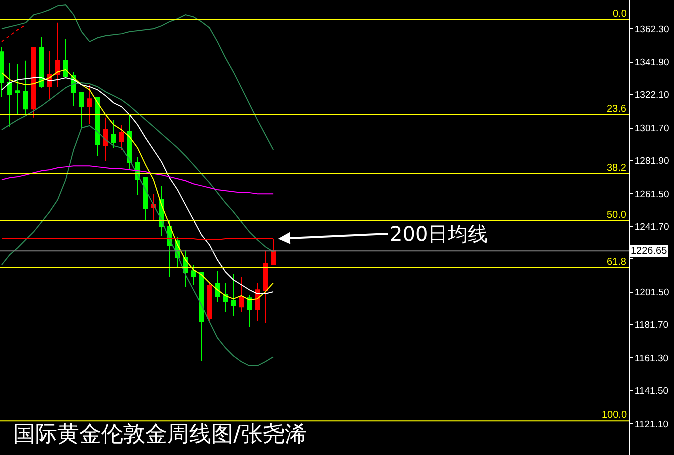 Image resolution: width=674 pixels, height=455 pixels. What do you see at coordinates (439, 234) in the screenshot?
I see `text: 200日均线` at bounding box center [439, 234].